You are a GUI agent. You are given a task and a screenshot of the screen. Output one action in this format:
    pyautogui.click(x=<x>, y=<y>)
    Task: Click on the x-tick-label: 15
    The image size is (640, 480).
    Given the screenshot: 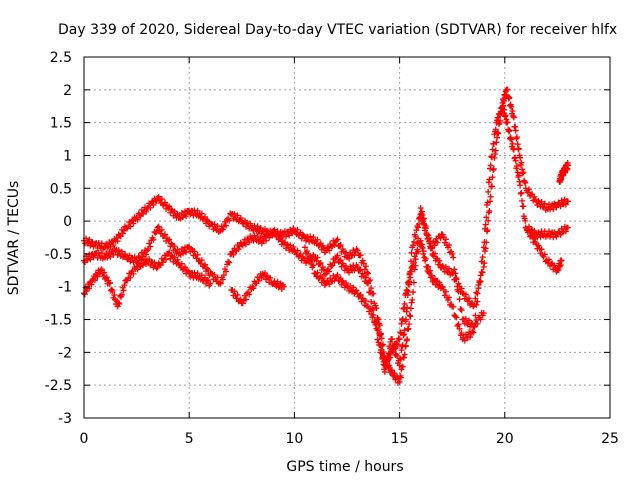 What is the action you would take?
    pyautogui.click(x=400, y=439)
    